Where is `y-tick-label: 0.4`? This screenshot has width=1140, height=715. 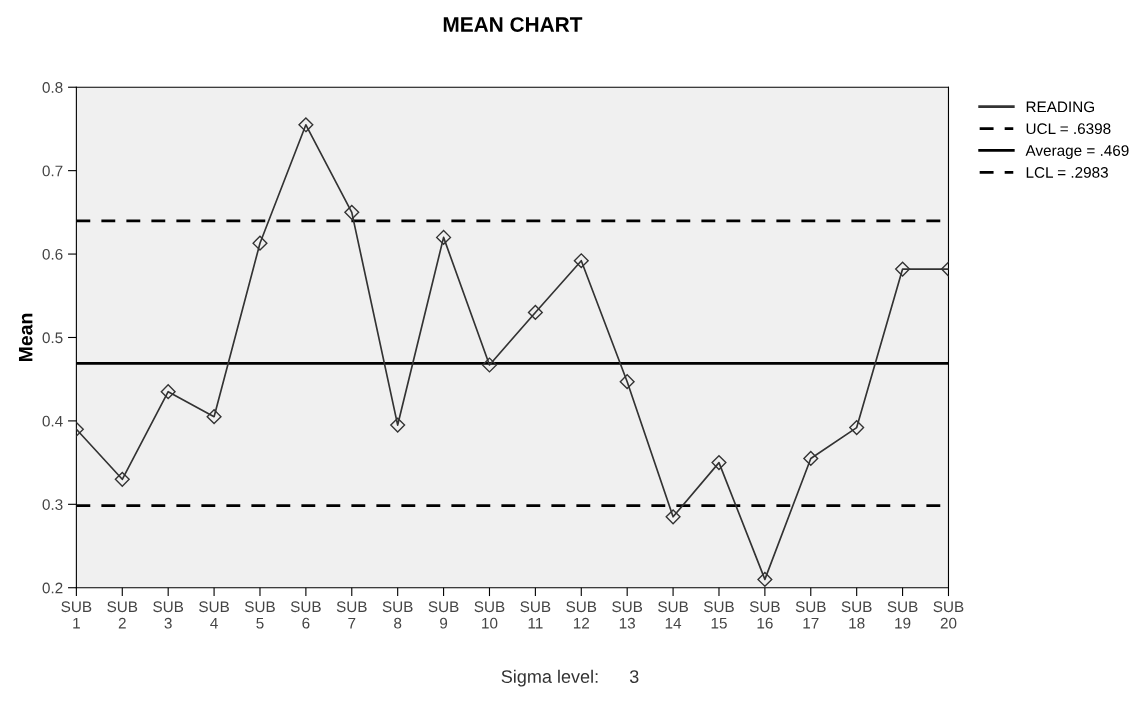
y-tick-label: 0.4 is located at coordinates (52, 421).